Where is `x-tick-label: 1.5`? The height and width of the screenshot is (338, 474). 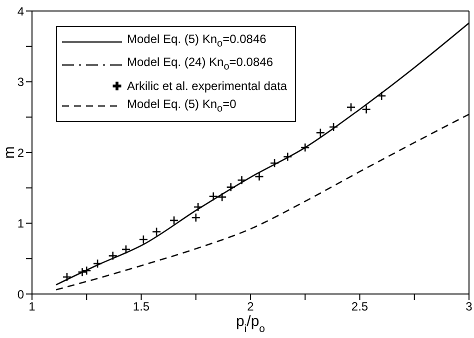
x-tick-label: 1.5 is located at coordinates (141, 307).